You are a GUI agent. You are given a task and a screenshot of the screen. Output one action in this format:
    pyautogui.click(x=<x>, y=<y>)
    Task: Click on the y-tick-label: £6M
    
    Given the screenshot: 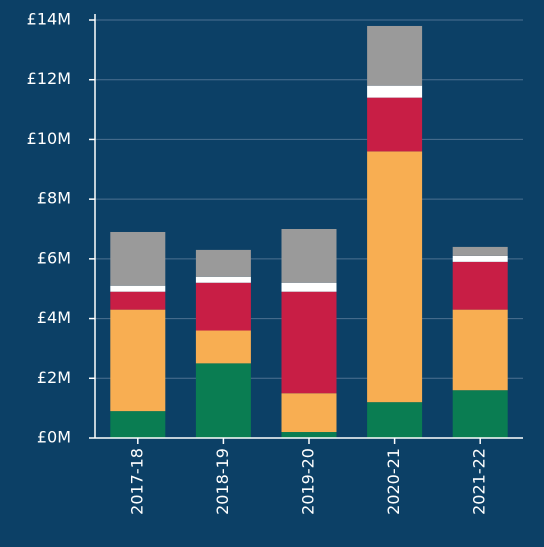 What is the action you would take?
    pyautogui.click(x=54, y=257)
    